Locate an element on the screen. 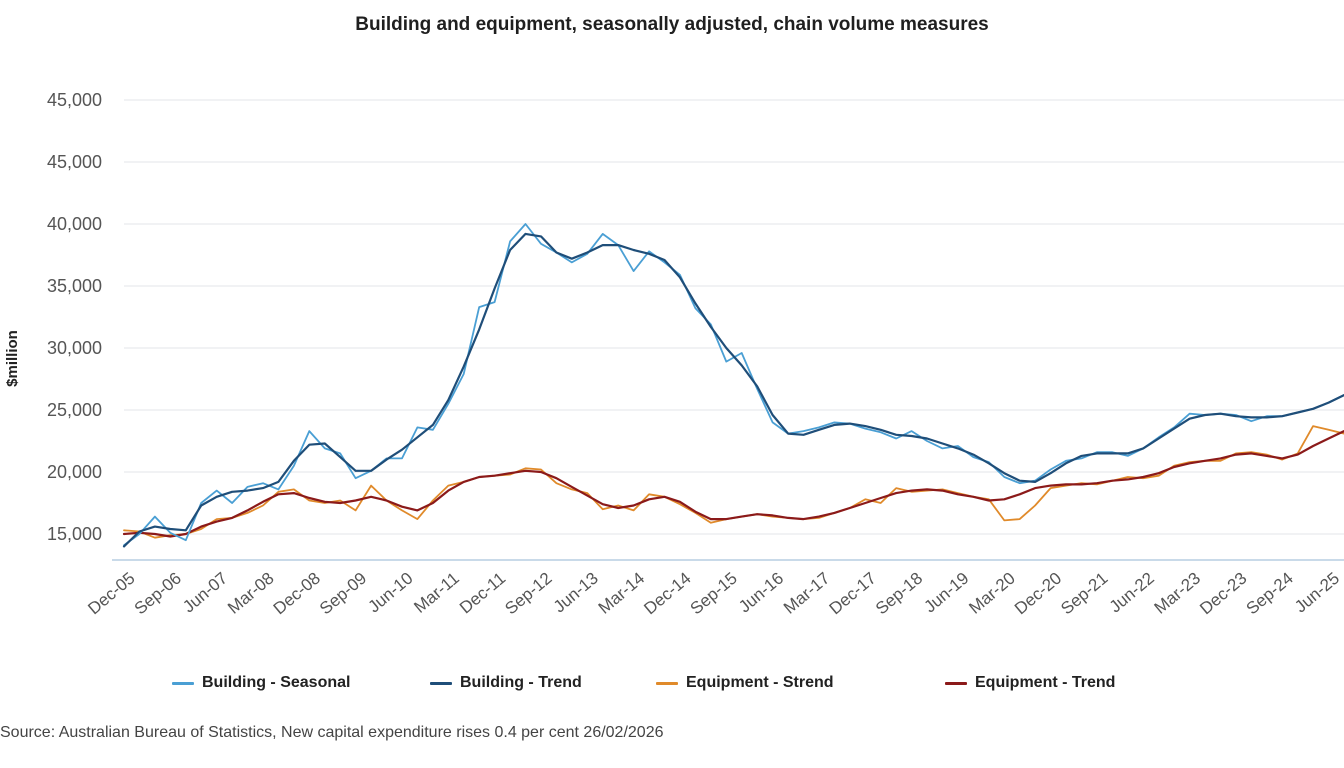 This screenshot has height=768, width=1344. series-line-equipment-strend is located at coordinates (733, 482).